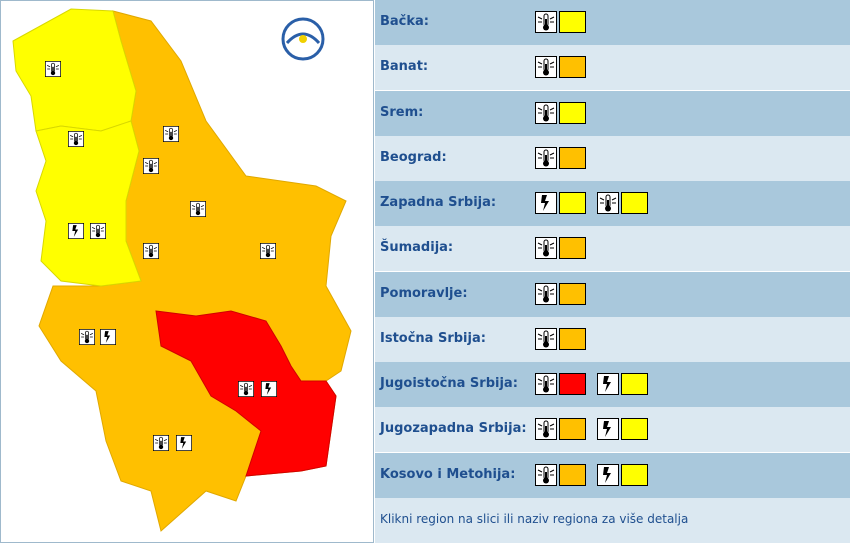 The width and height of the screenshot is (850, 546). Describe the element at coordinates (449, 383) in the screenshot. I see `region-name: Jugoistočna Srbija:` at that location.